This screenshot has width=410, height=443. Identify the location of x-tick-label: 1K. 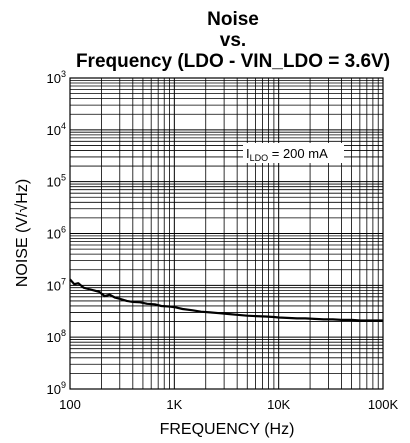
(174, 404).